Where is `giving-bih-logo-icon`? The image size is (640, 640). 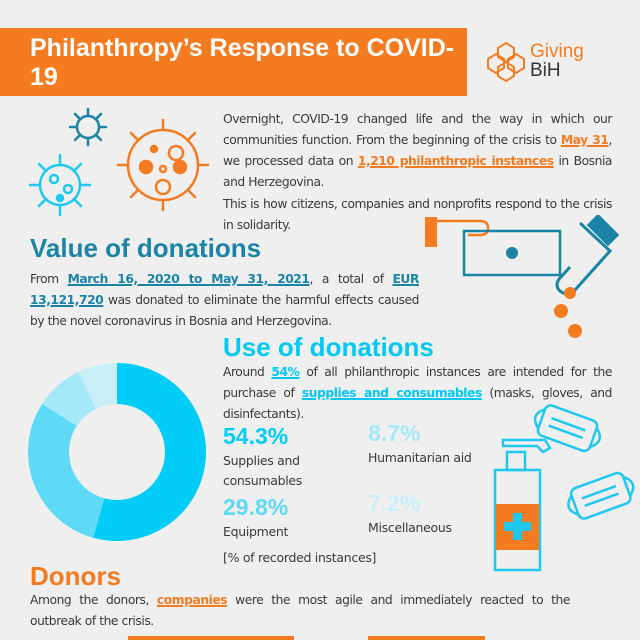 giving-bih-logo-icon is located at coordinates (506, 62).